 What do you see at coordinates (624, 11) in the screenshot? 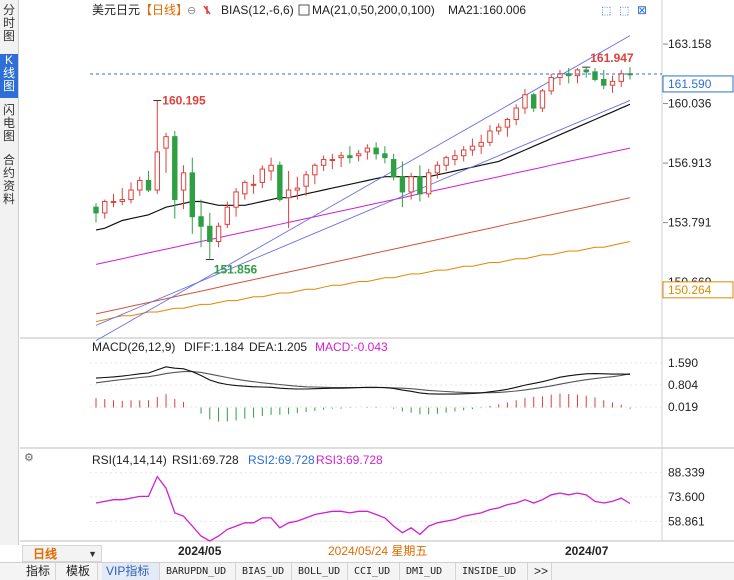
I see `fullscreen-icon: ⬚` at bounding box center [624, 11].